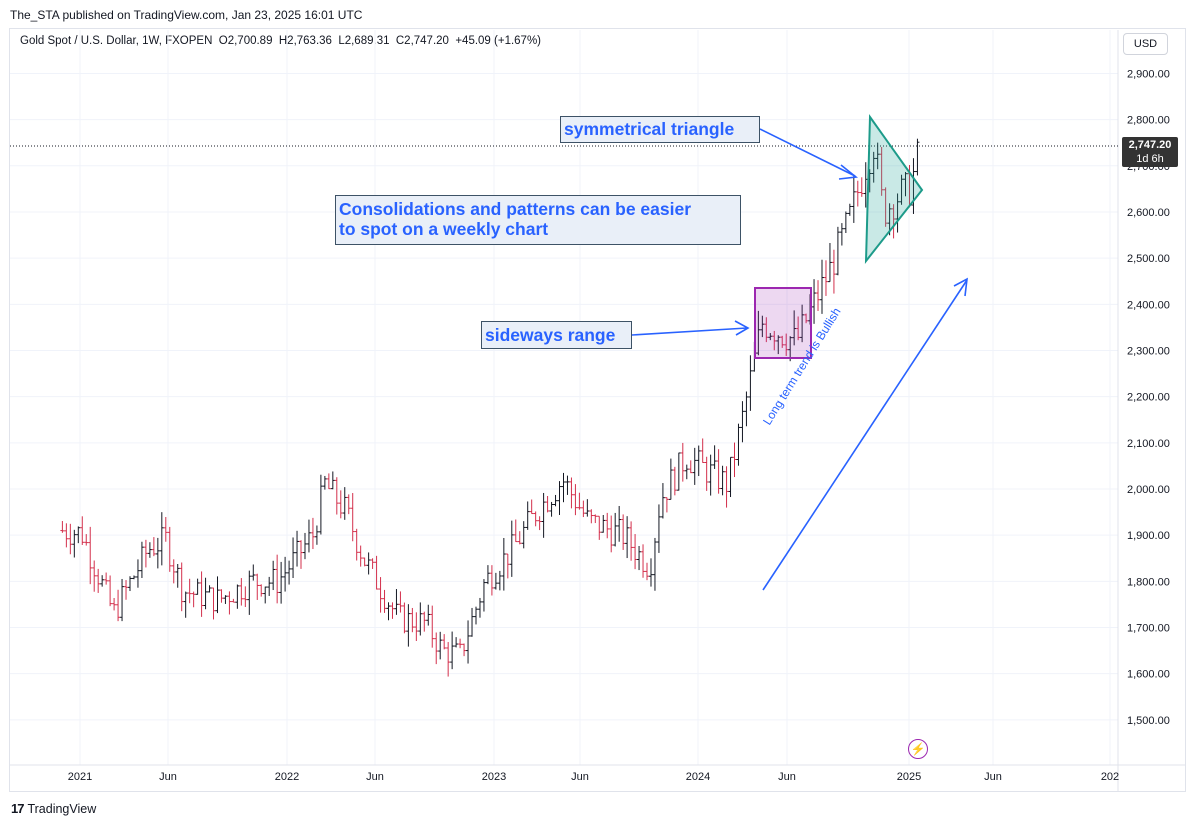 The height and width of the screenshot is (826, 1195). Describe the element at coordinates (865, 434) in the screenshot. I see `arrow-trend` at that location.